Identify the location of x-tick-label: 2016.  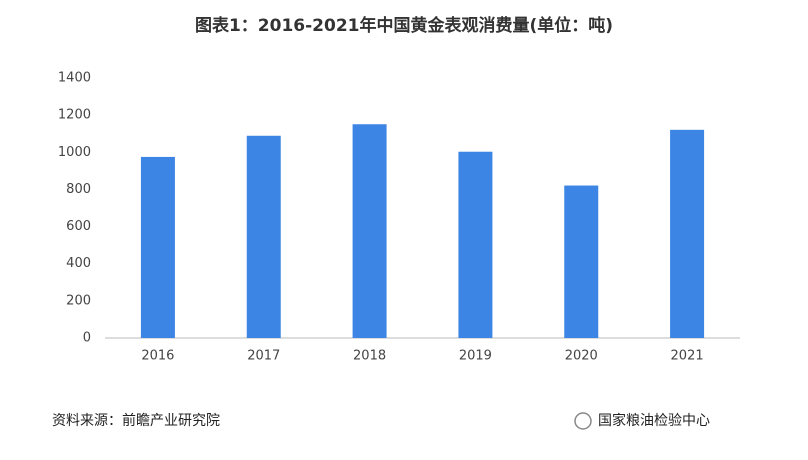
(157, 356).